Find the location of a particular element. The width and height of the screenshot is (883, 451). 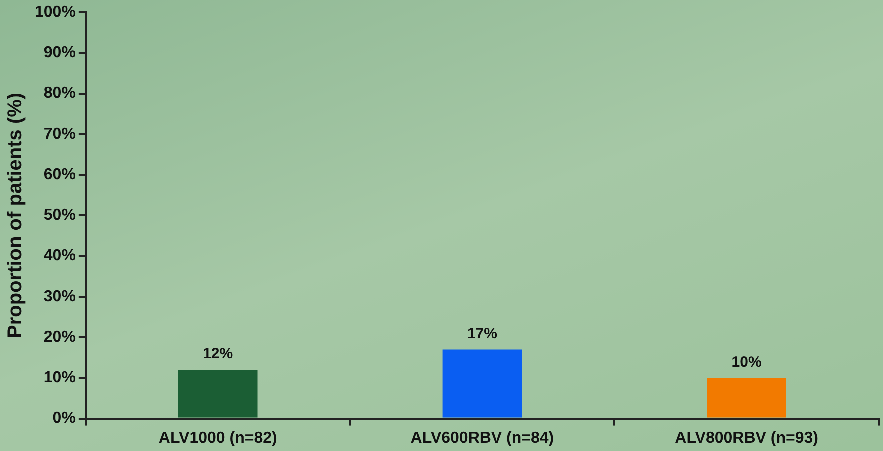

data-label: 10% is located at coordinates (747, 362).